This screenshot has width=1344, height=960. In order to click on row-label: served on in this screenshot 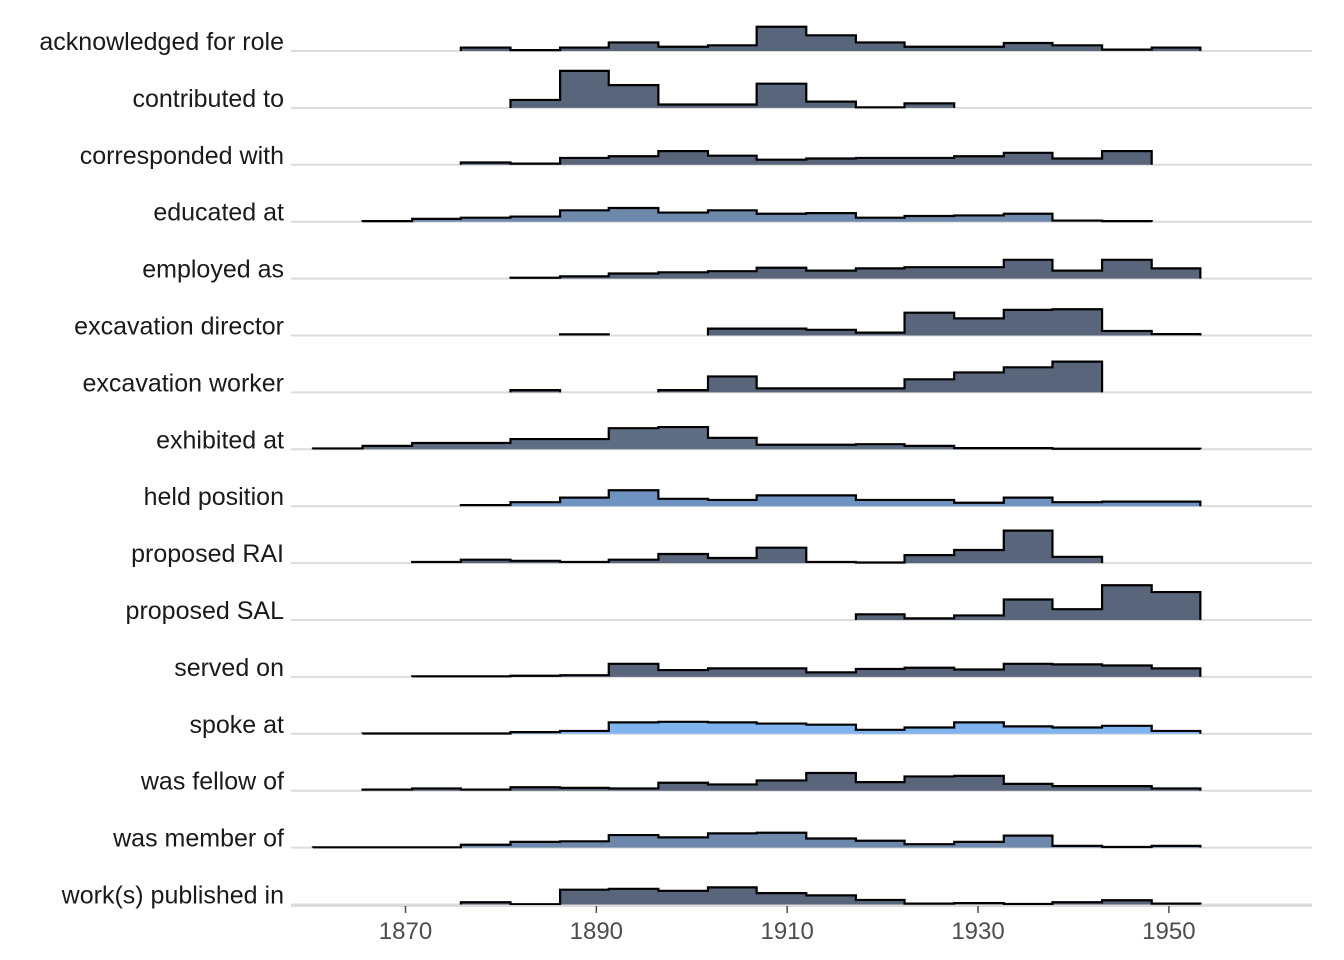, I will do `click(229, 668)`.